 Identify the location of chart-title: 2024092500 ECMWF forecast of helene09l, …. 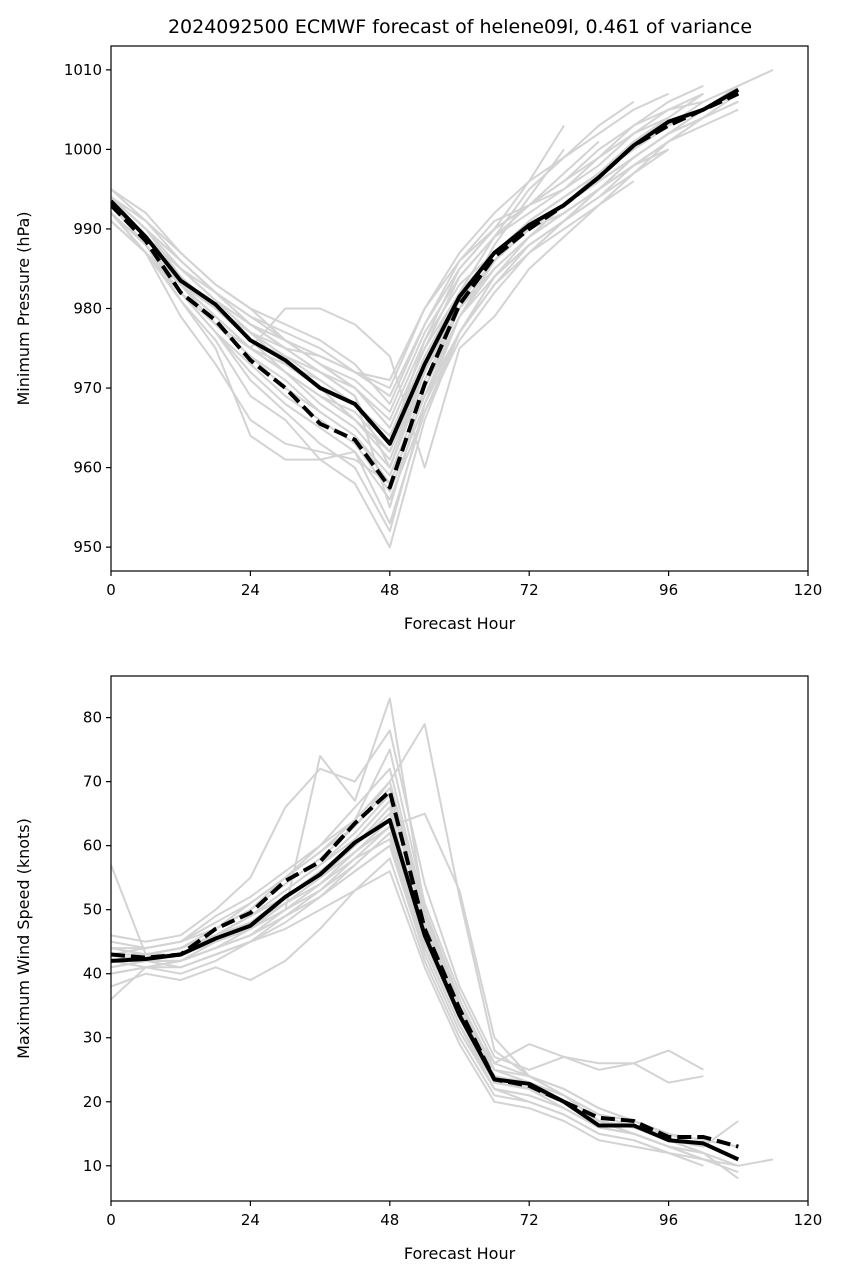
(460, 27).